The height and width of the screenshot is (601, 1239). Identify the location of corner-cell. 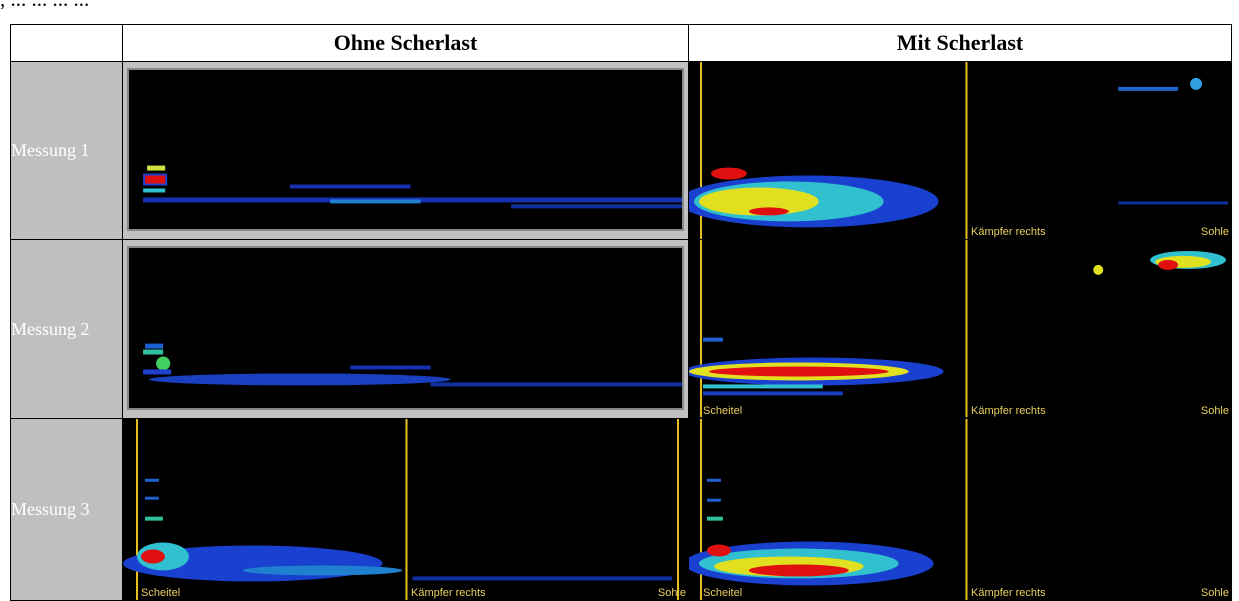
(66, 43).